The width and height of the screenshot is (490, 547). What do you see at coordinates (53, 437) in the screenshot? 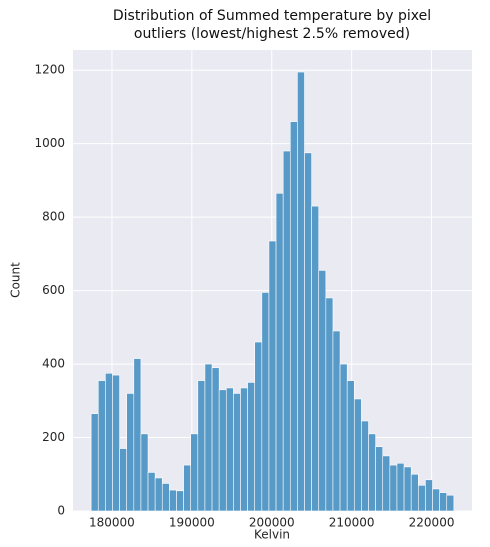
I see `y-tick-label: 200` at bounding box center [53, 437].